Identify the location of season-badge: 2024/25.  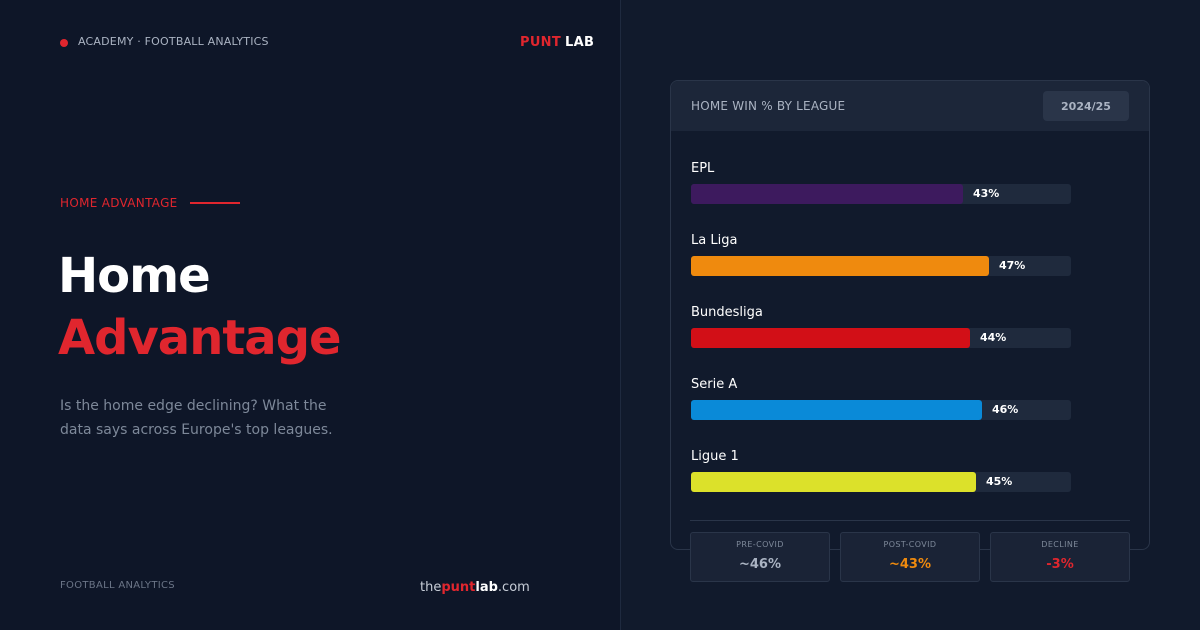
(1086, 106).